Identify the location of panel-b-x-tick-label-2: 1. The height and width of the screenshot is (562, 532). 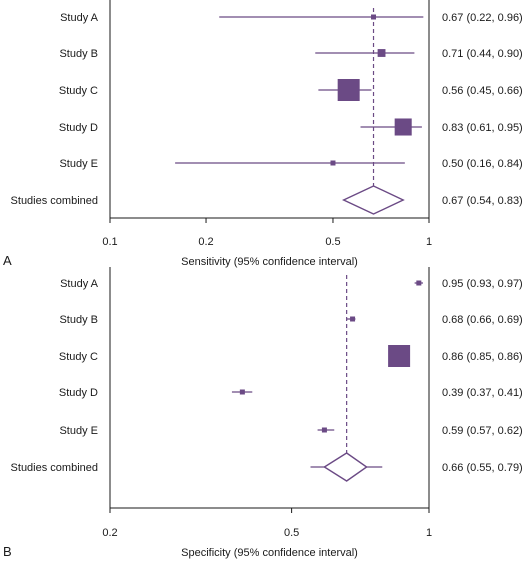
(429, 533).